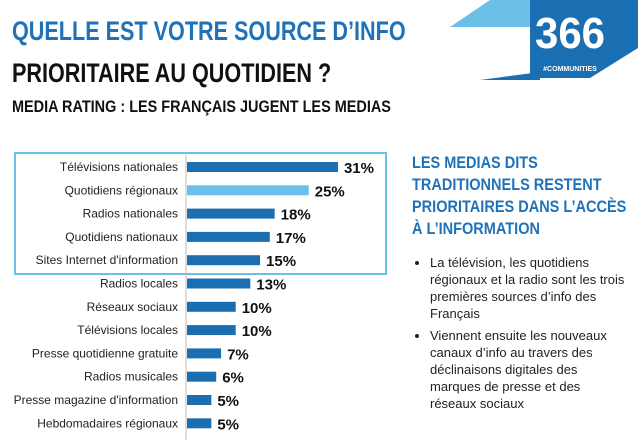  What do you see at coordinates (209, 31) in the screenshot?
I see `title-line-1: QUELLE EST VOTRE SOURCE D’INFO` at bounding box center [209, 31].